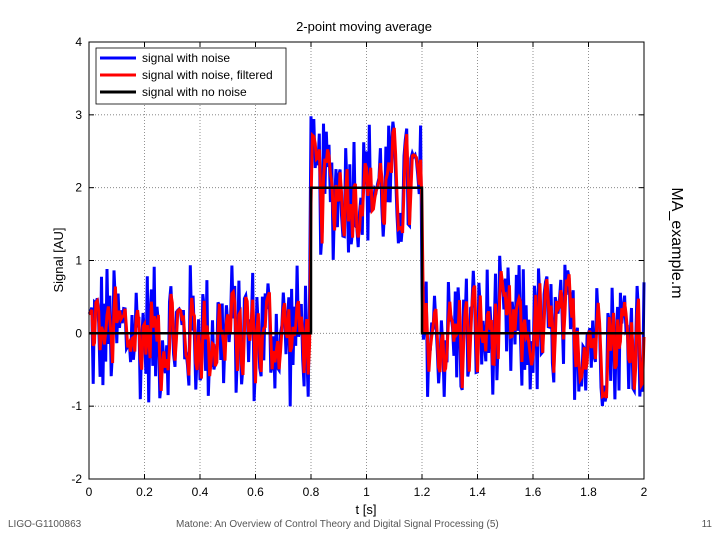 The height and width of the screenshot is (540, 720). I want to click on y-tick-label: 4, so click(78, 42).